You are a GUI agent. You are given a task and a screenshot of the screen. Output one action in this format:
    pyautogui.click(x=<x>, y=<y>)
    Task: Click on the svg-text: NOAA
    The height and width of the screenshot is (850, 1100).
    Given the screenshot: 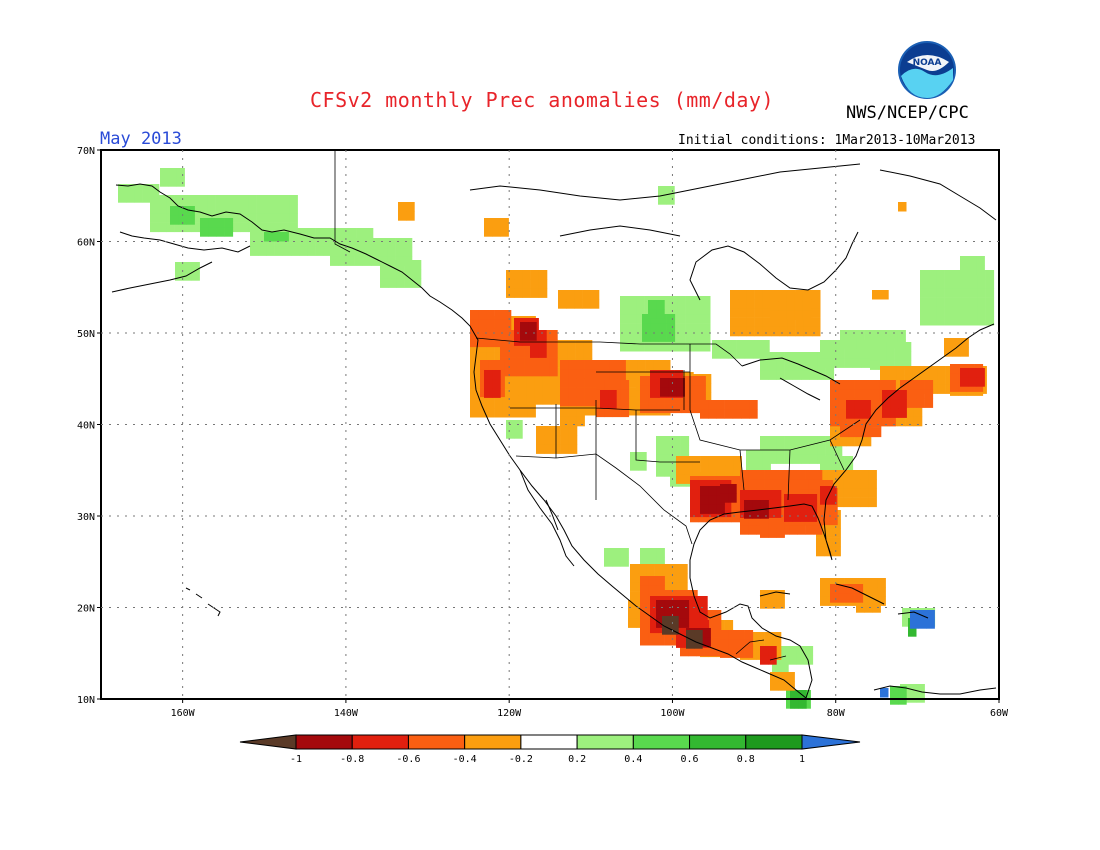 What is the action you would take?
    pyautogui.click(x=927, y=63)
    